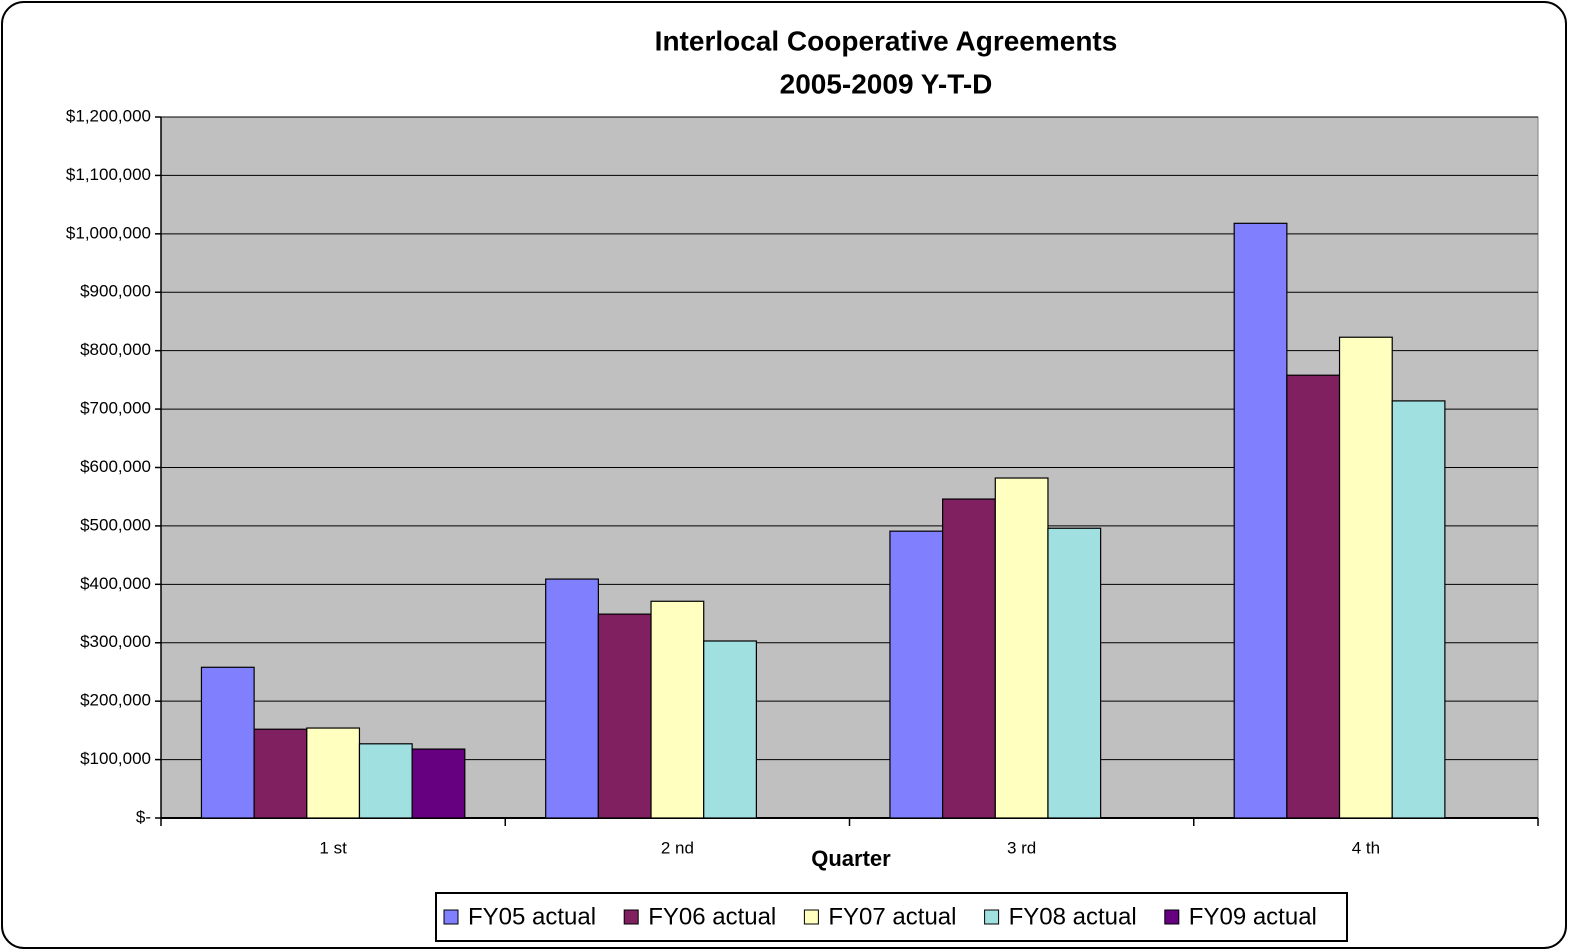 This screenshot has width=1573, height=952. Describe the element at coordinates (1073, 916) in the screenshot. I see `legend-label: FY08 actual` at that location.